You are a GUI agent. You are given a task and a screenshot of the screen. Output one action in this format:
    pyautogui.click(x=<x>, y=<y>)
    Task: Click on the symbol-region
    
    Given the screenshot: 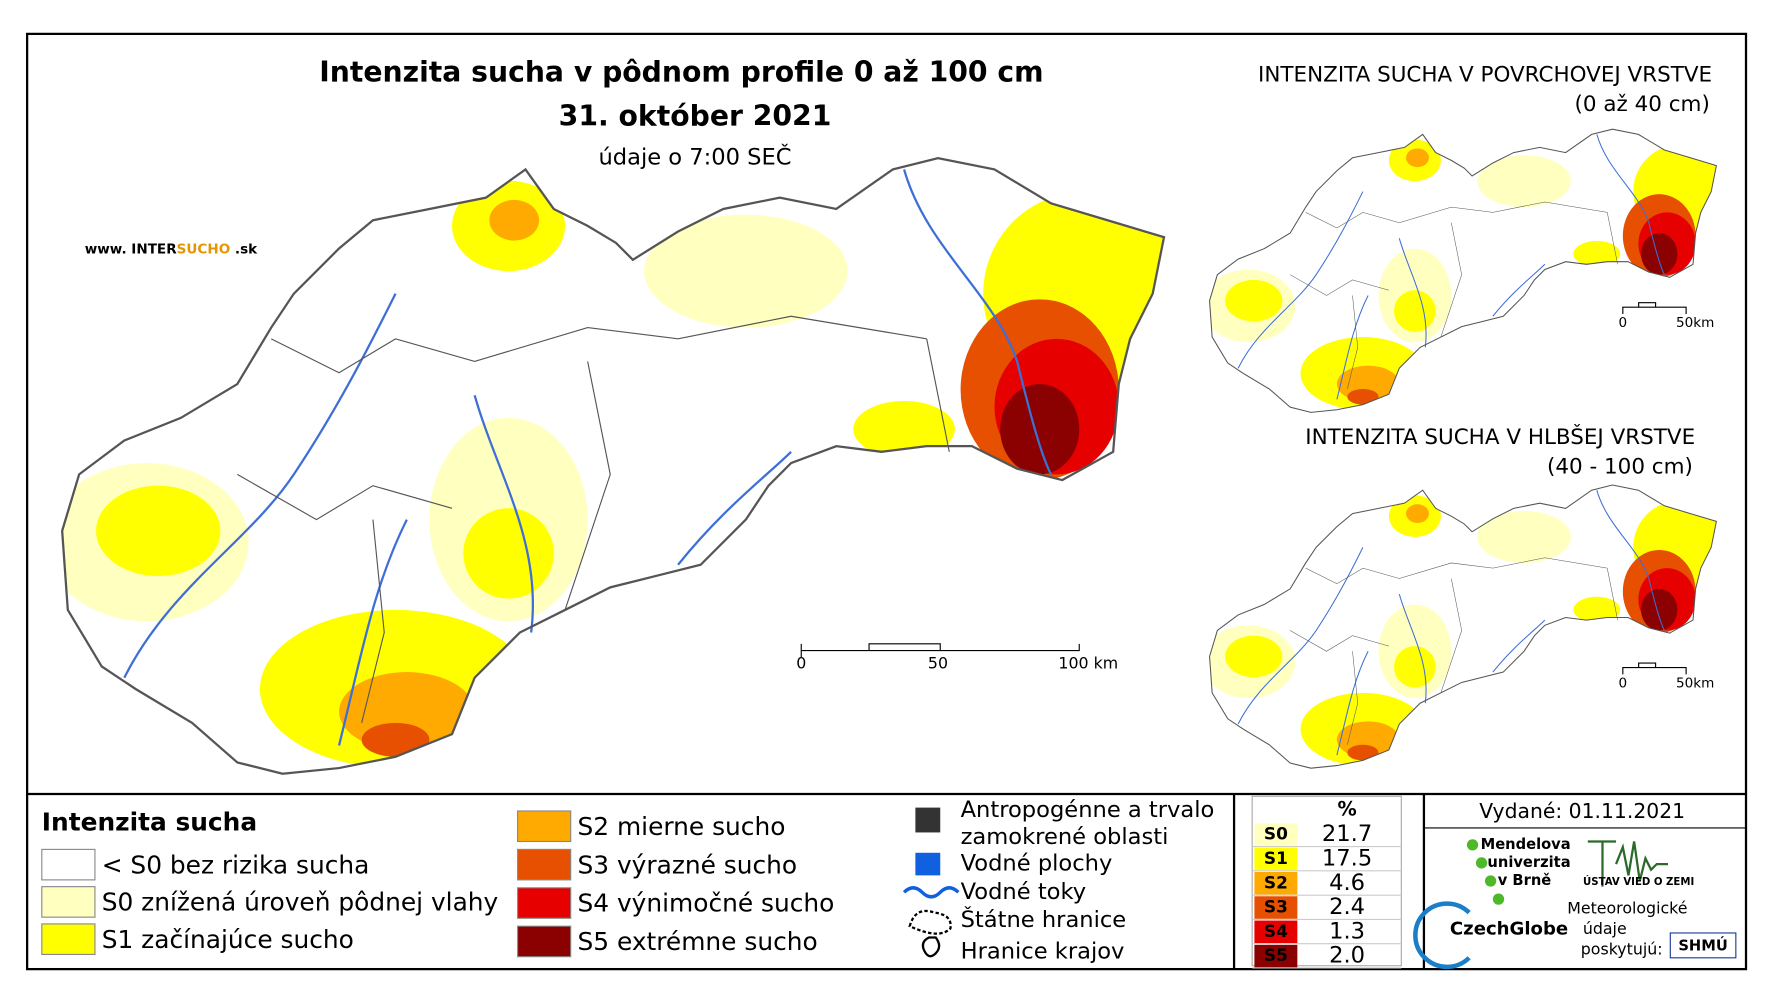 What is the action you would take?
    pyautogui.click(x=931, y=947)
    